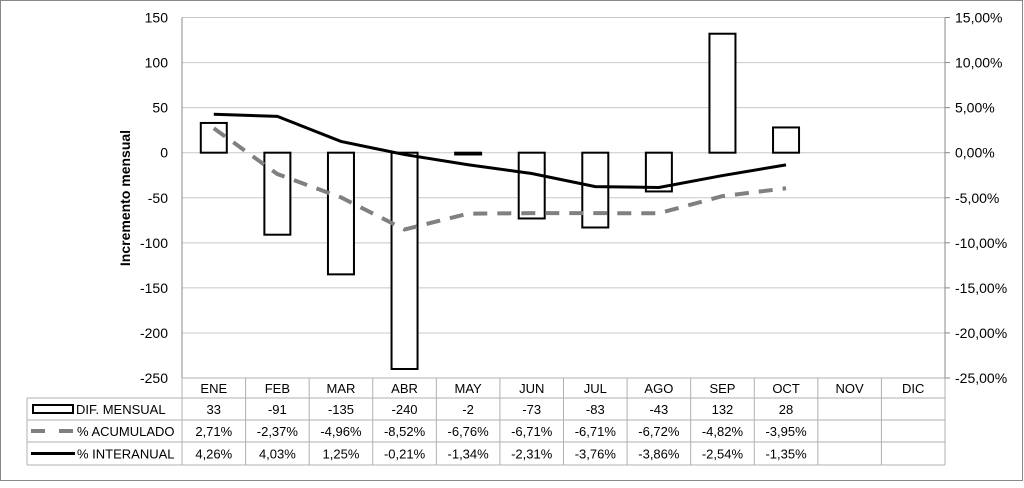 This screenshot has height=488, width=1024. Describe the element at coordinates (405, 431) in the screenshot. I see `table-cell: -8,52%` at that location.